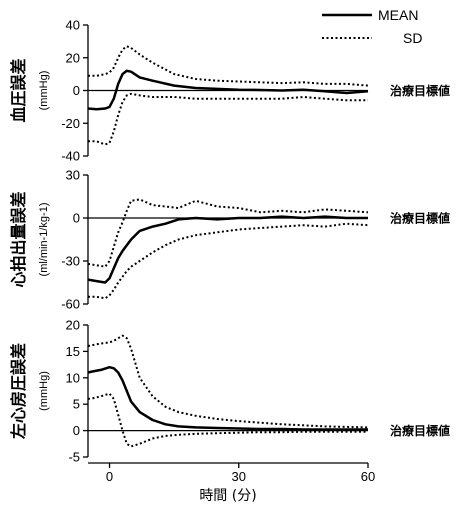  I want to click on y-tick-label: -30, so click(70, 261).